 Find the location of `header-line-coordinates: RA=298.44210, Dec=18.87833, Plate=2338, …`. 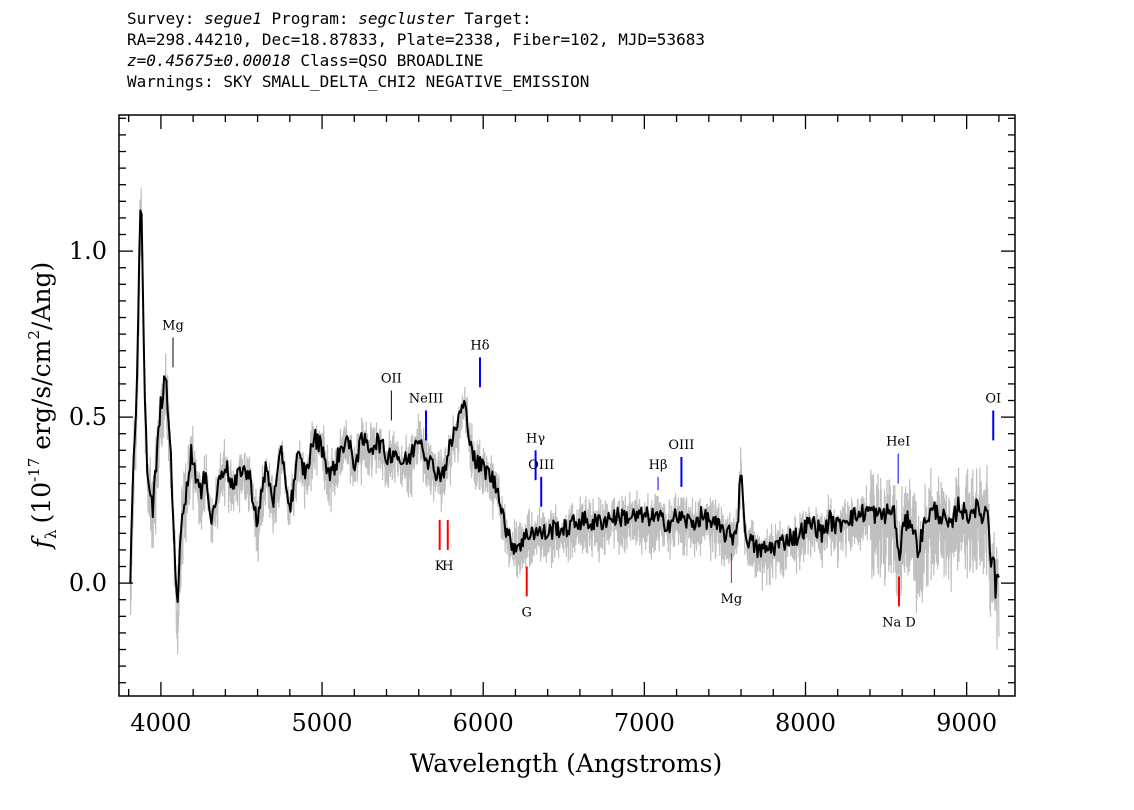

header-line-coordinates: RA=298.44210, Dec=18.87833, Plate=2338, … is located at coordinates (416, 39).